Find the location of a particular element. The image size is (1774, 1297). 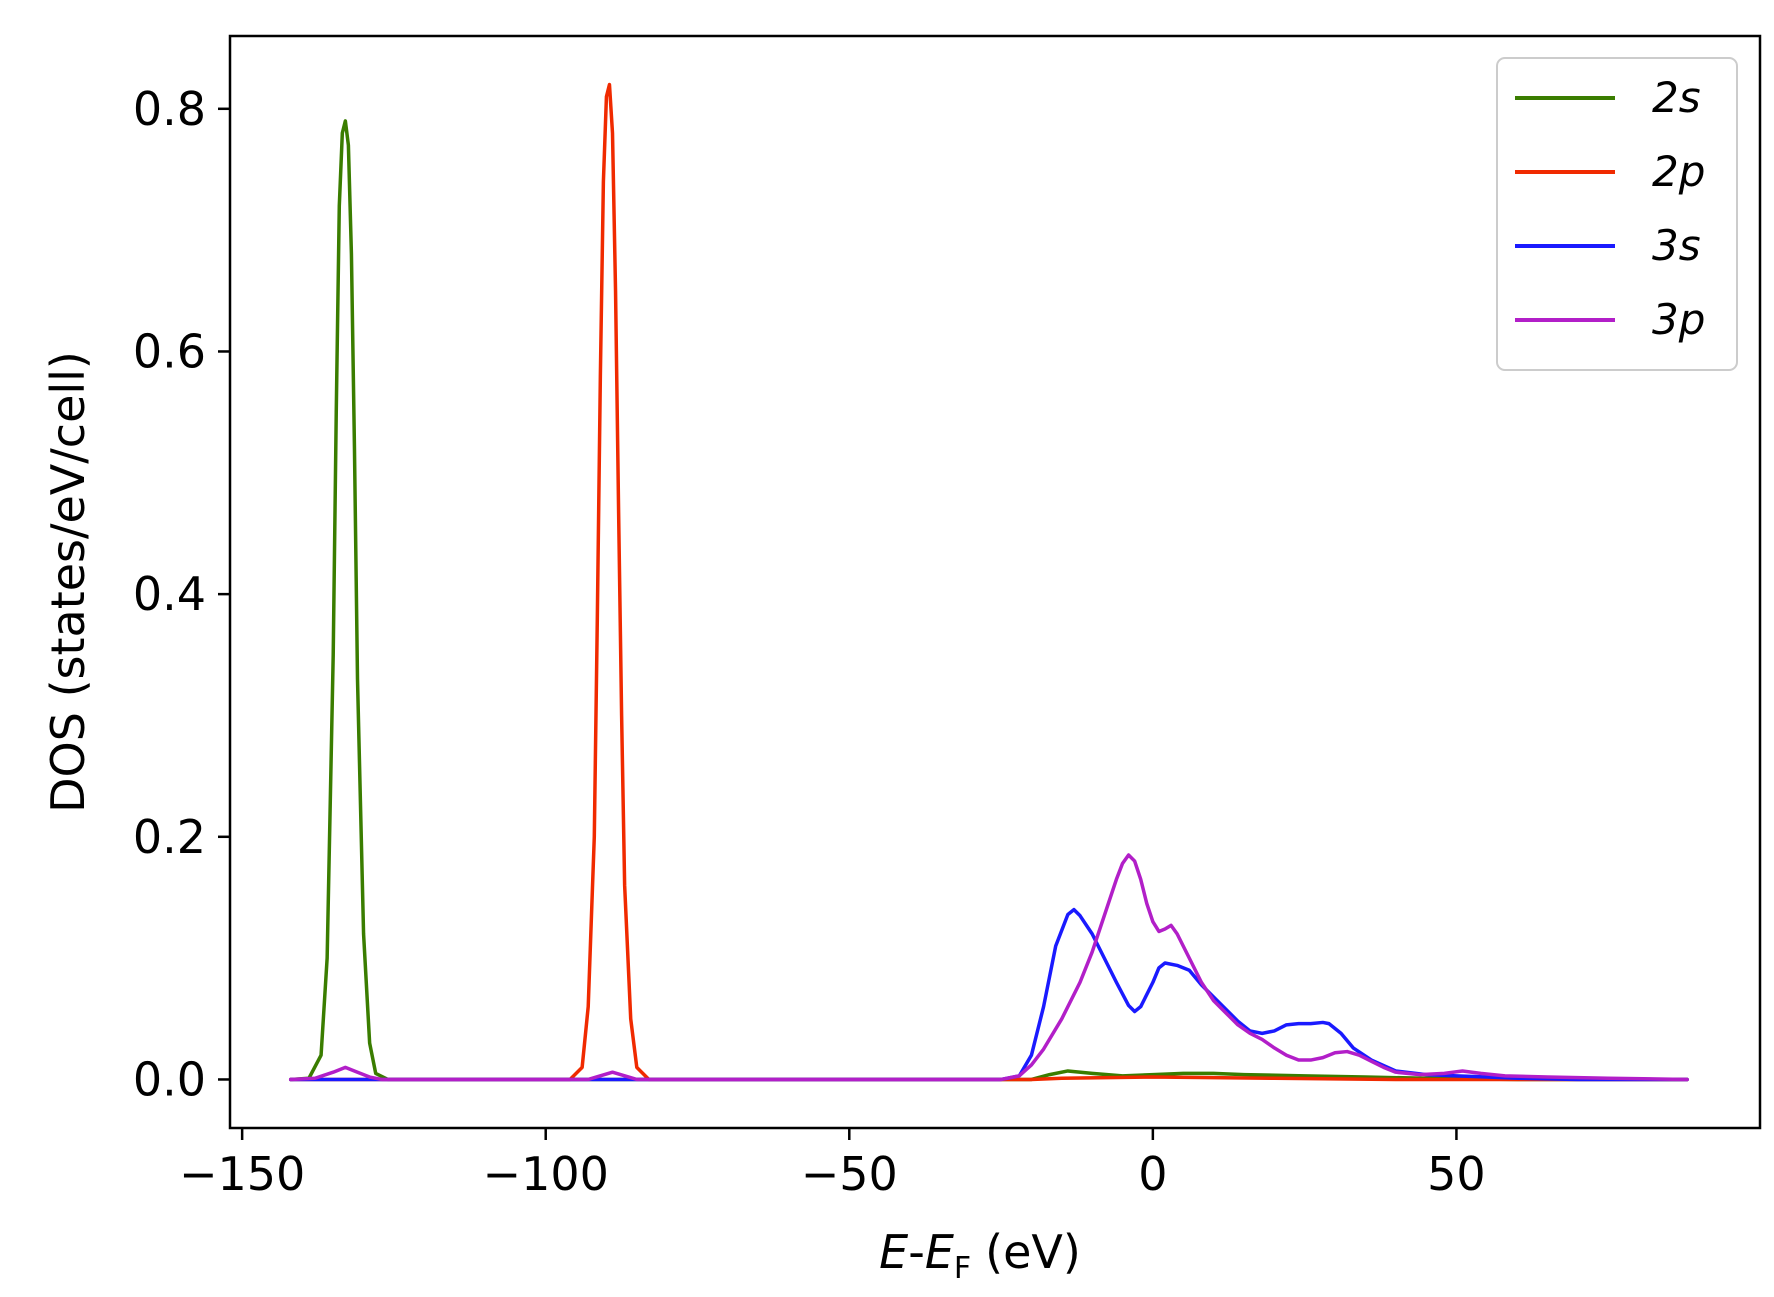

legend-label: 3s is located at coordinates (1676, 245).